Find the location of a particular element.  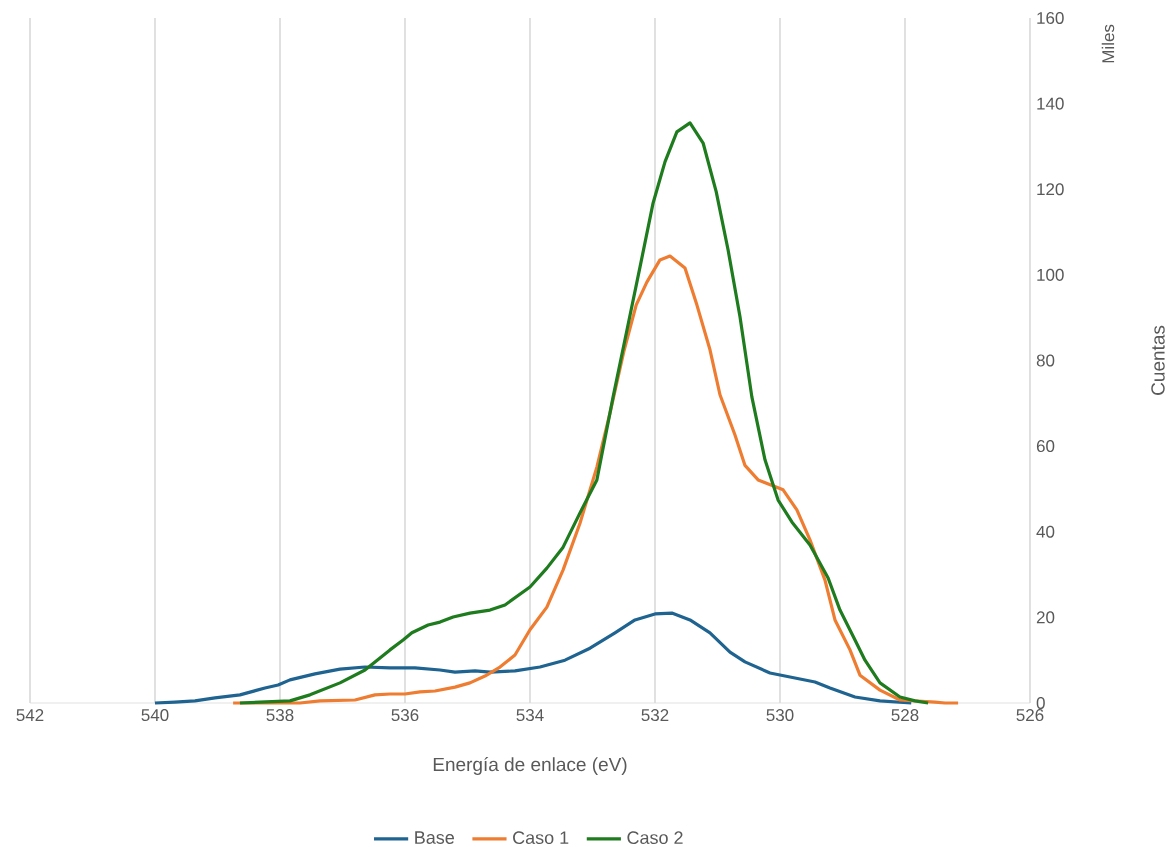

y-tick-label: 120 is located at coordinates (1050, 189).